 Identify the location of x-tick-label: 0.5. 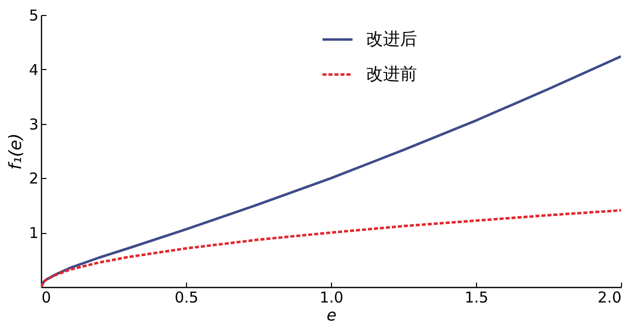
(186, 297).